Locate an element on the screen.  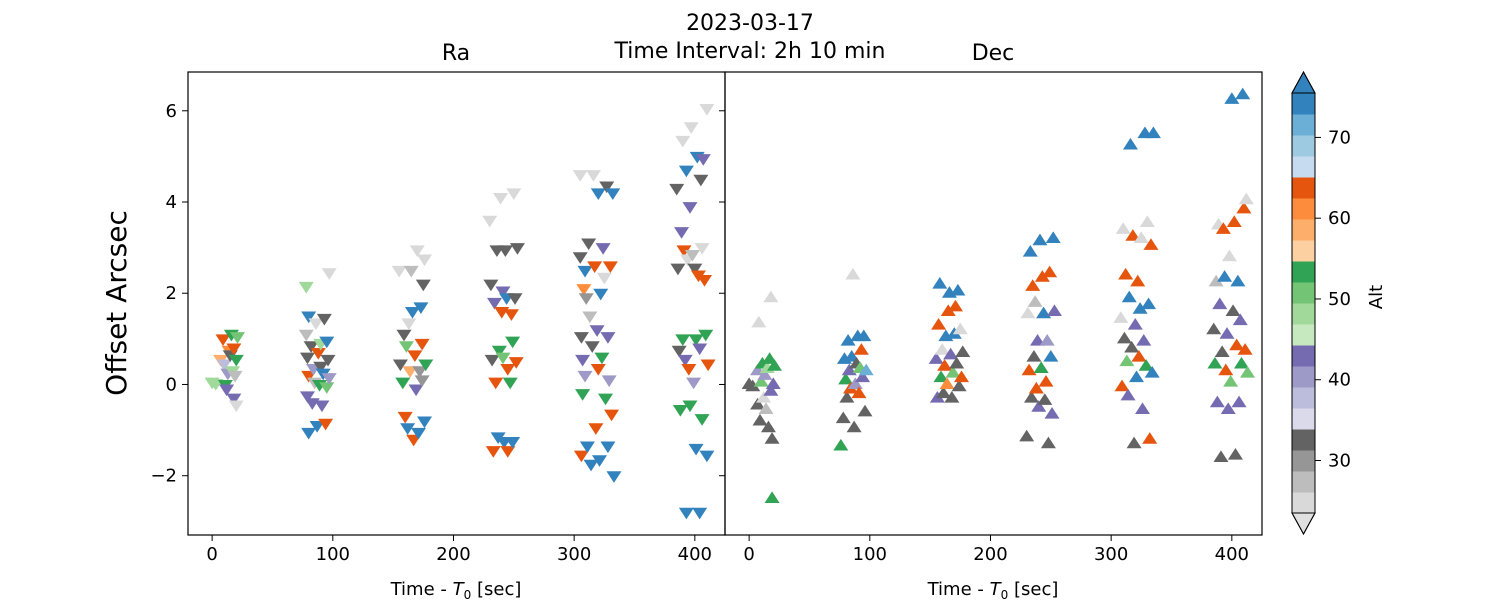
colorbar: 30 40 50 60 70 is located at coordinates (1321, 303).